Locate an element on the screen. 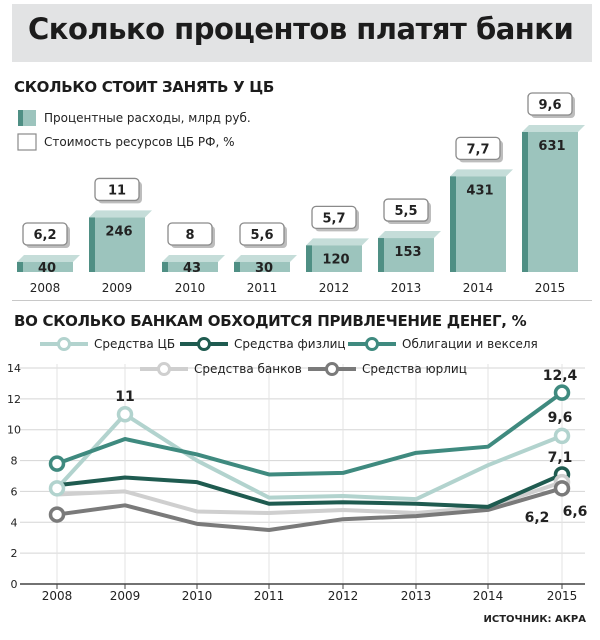 The width and height of the screenshot is (600, 640). rate-label: 5,6 is located at coordinates (261, 235).